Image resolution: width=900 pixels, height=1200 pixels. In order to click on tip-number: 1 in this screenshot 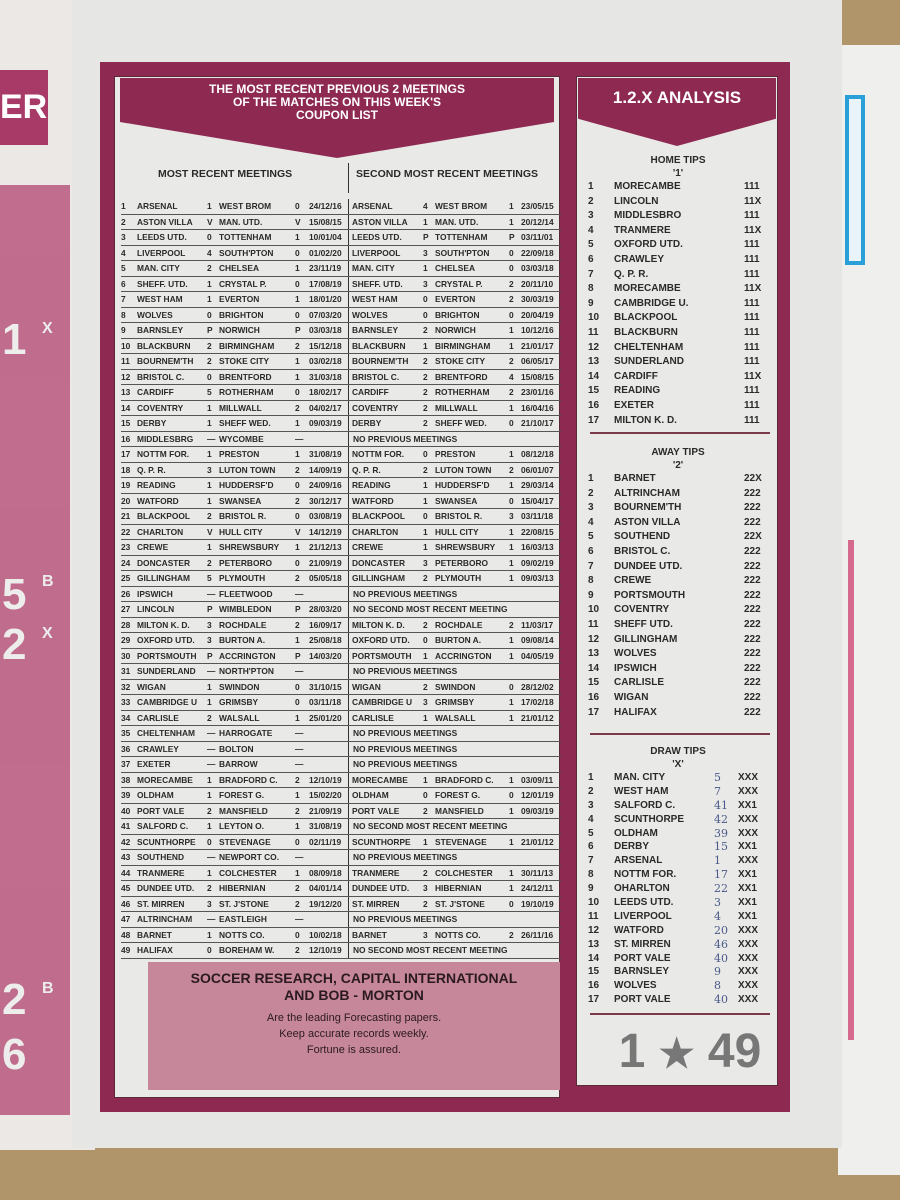, I will do `click(591, 186)`.